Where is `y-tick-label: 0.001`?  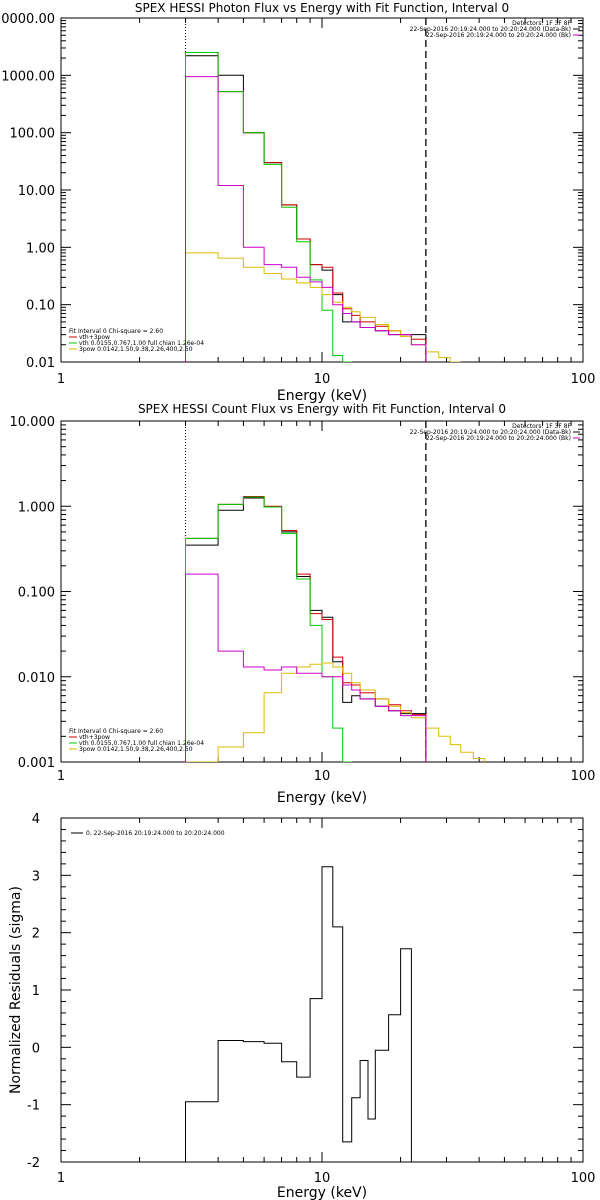
y-tick-label: 0.001 is located at coordinates (36, 763).